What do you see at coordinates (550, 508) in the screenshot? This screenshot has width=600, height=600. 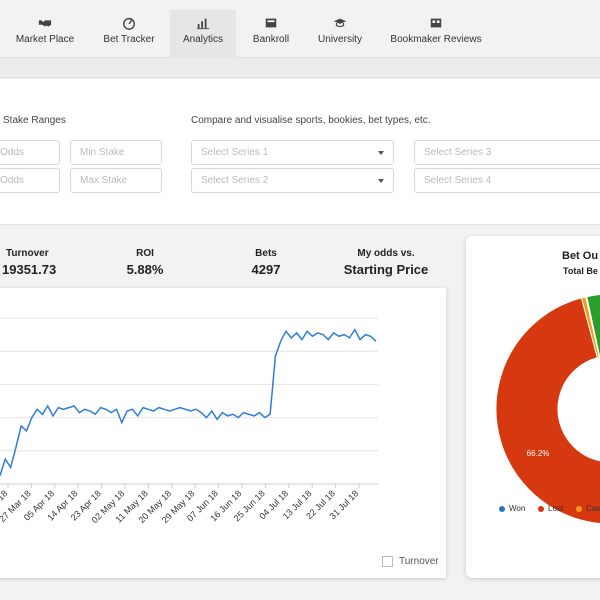 I see `legend-lost: Lost` at bounding box center [550, 508].